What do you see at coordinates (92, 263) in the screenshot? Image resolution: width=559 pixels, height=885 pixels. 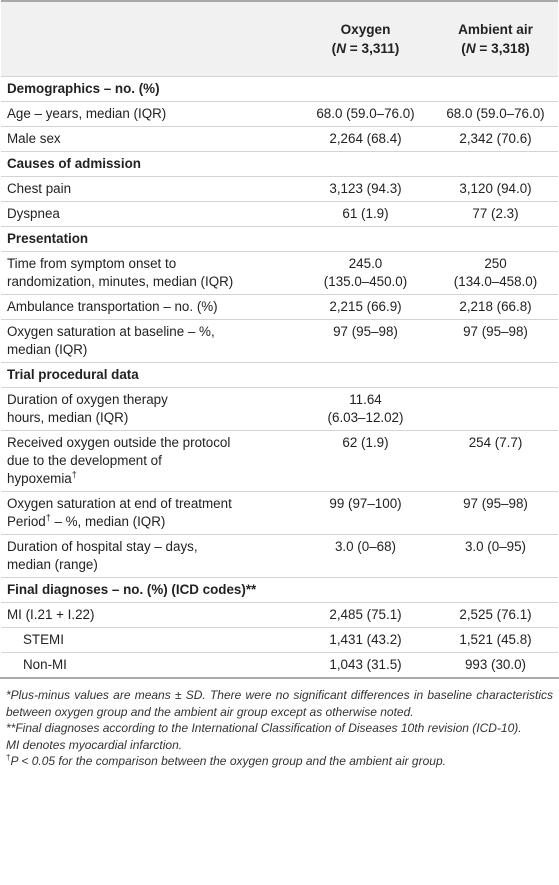 I see `row-label-line-1: Time from symptom onset to` at bounding box center [92, 263].